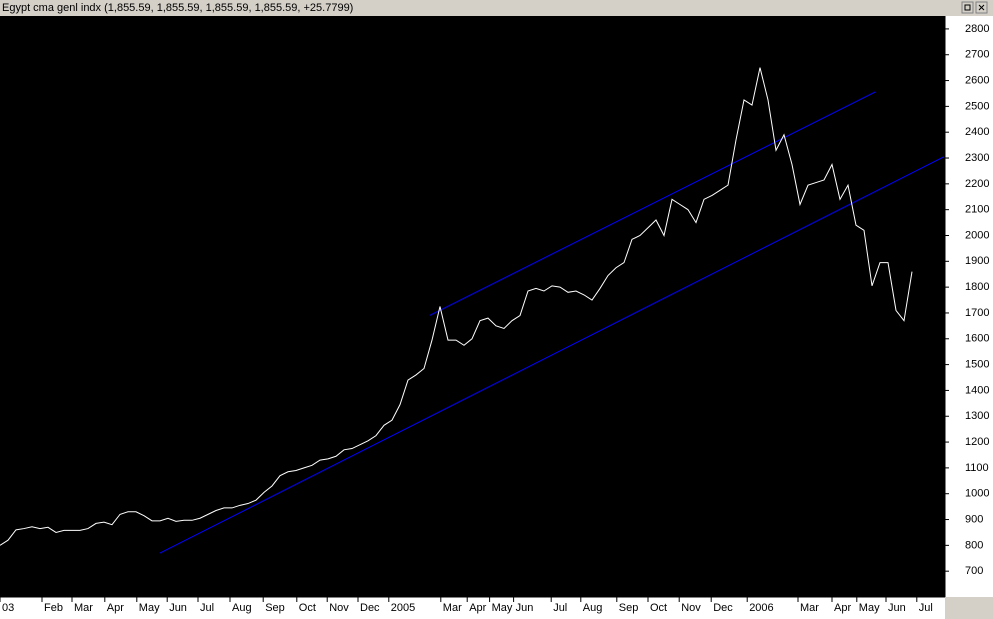 This screenshot has height=619, width=993. Describe the element at coordinates (977, 442) in the screenshot. I see `y-tick-label: 1200` at that location.